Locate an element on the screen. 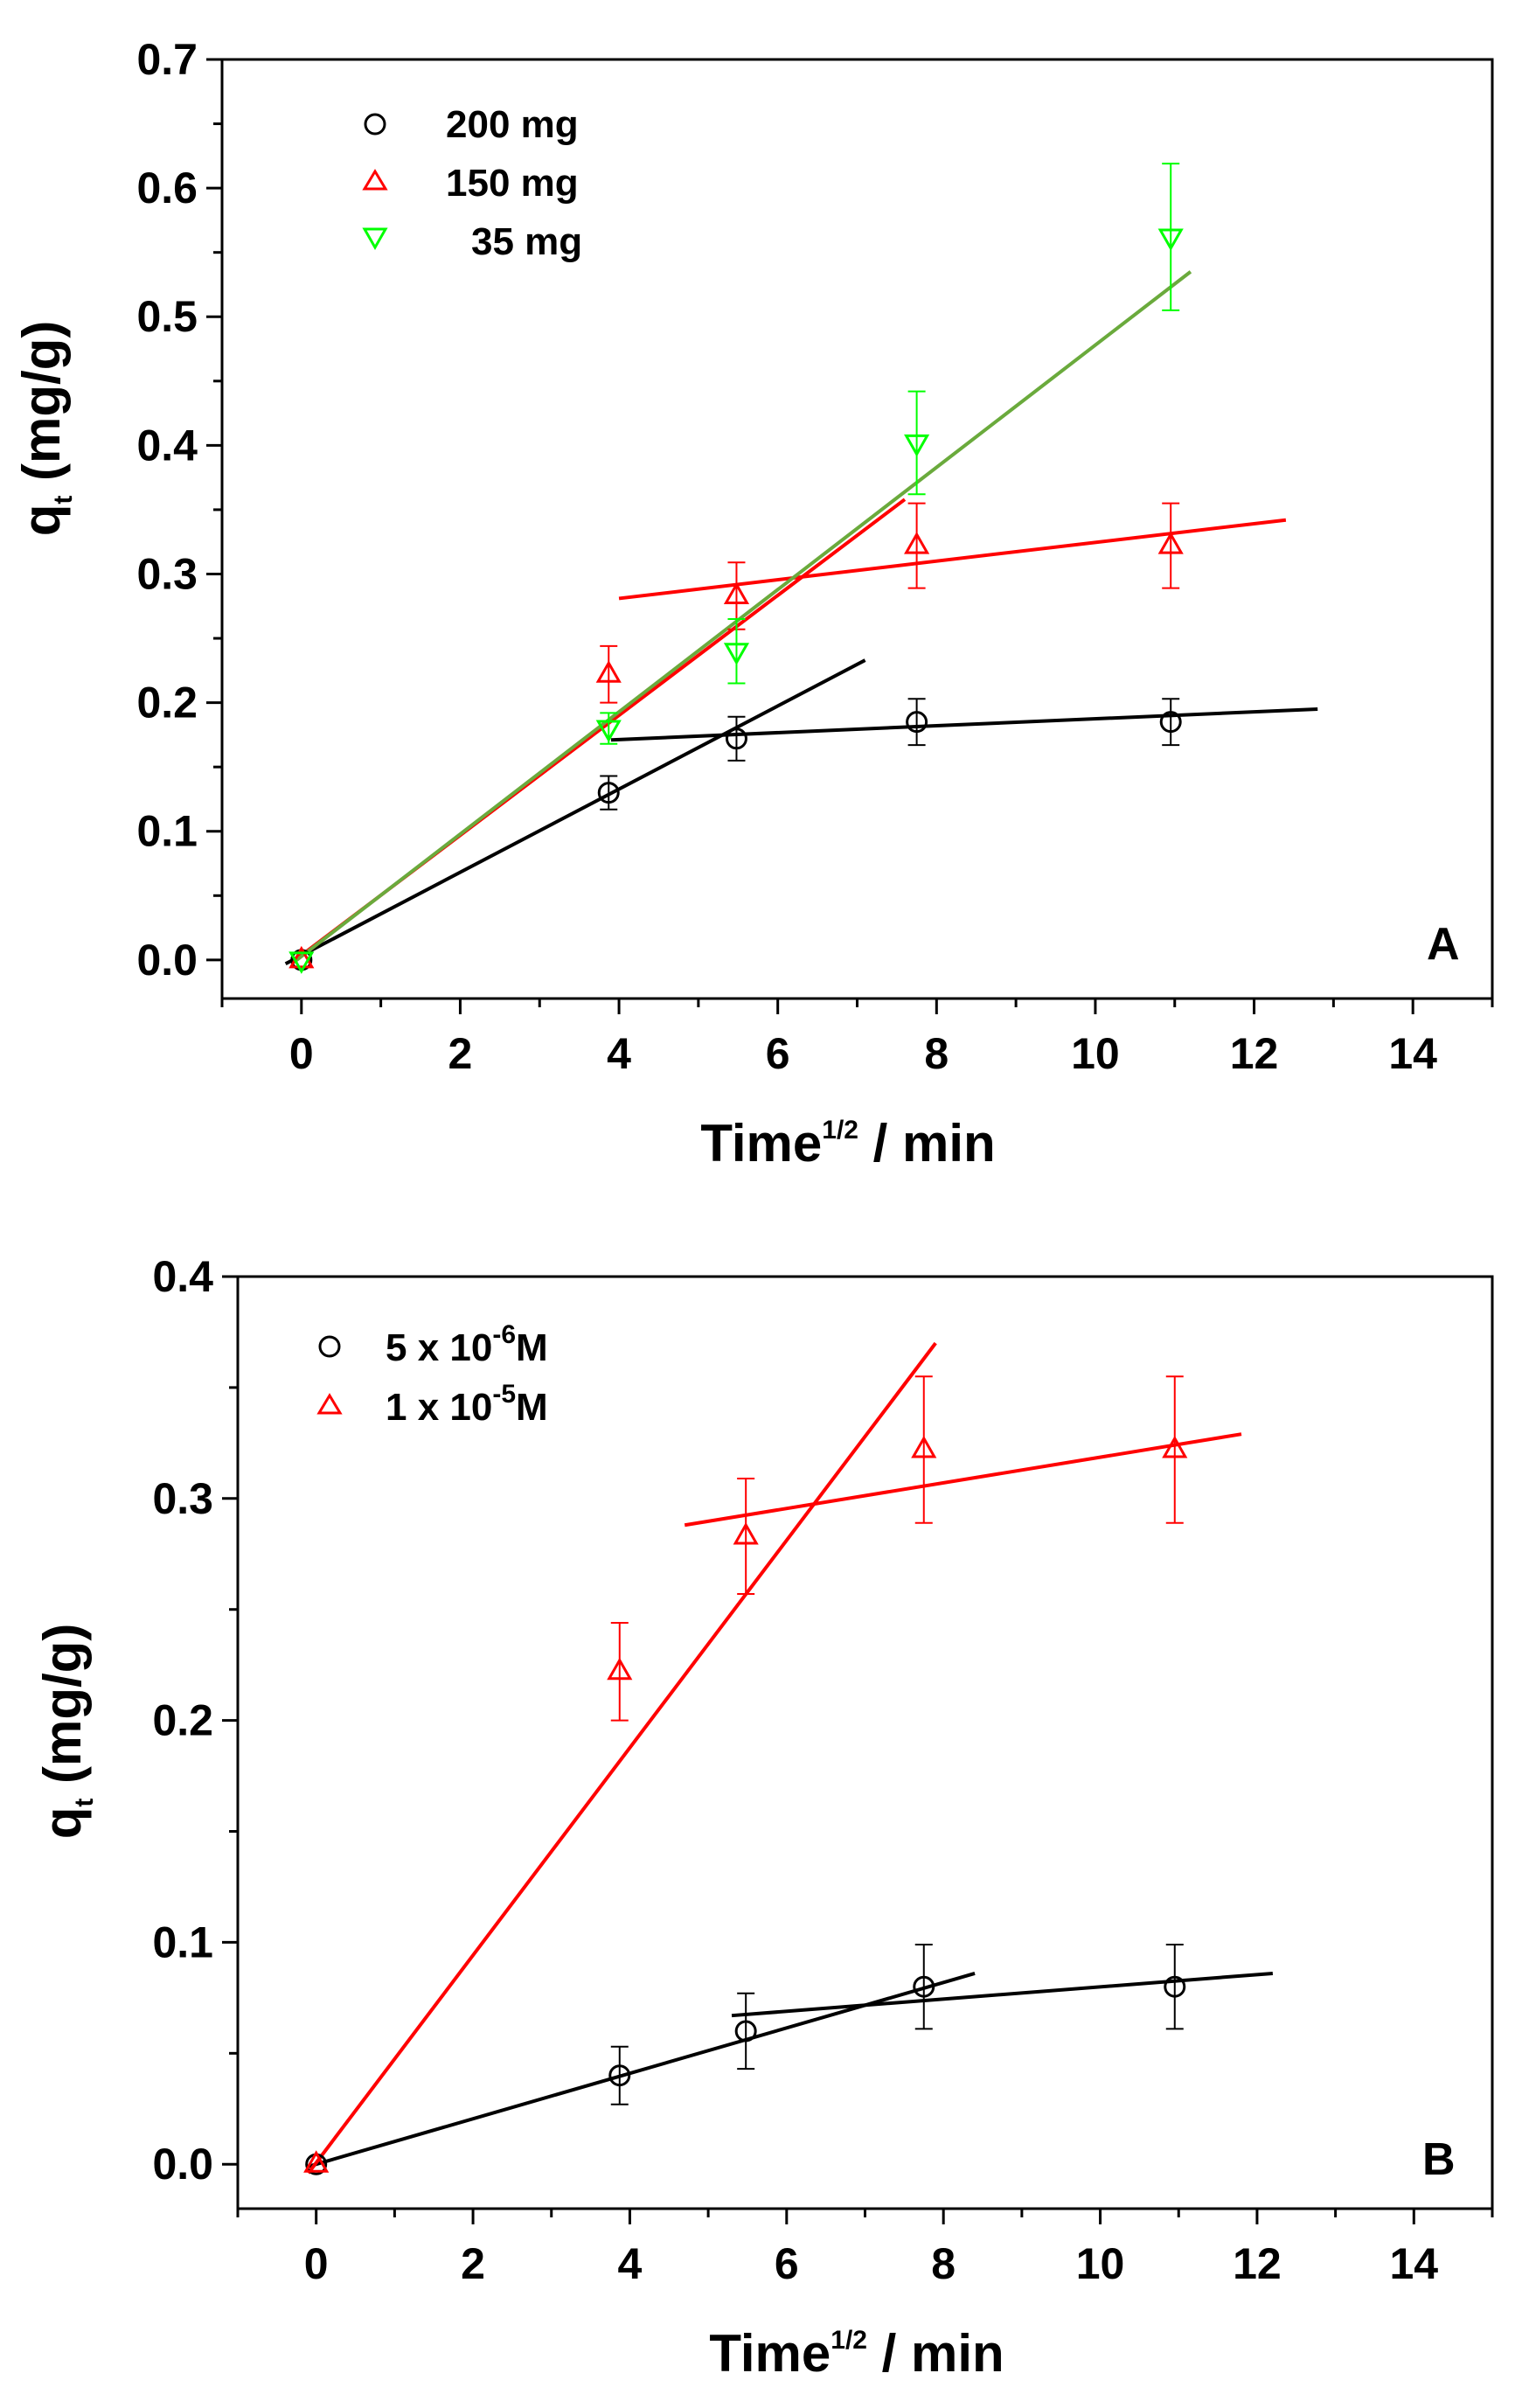  legend-item-1e-5M: 1 x 10-5M is located at coordinates (432, 1404).